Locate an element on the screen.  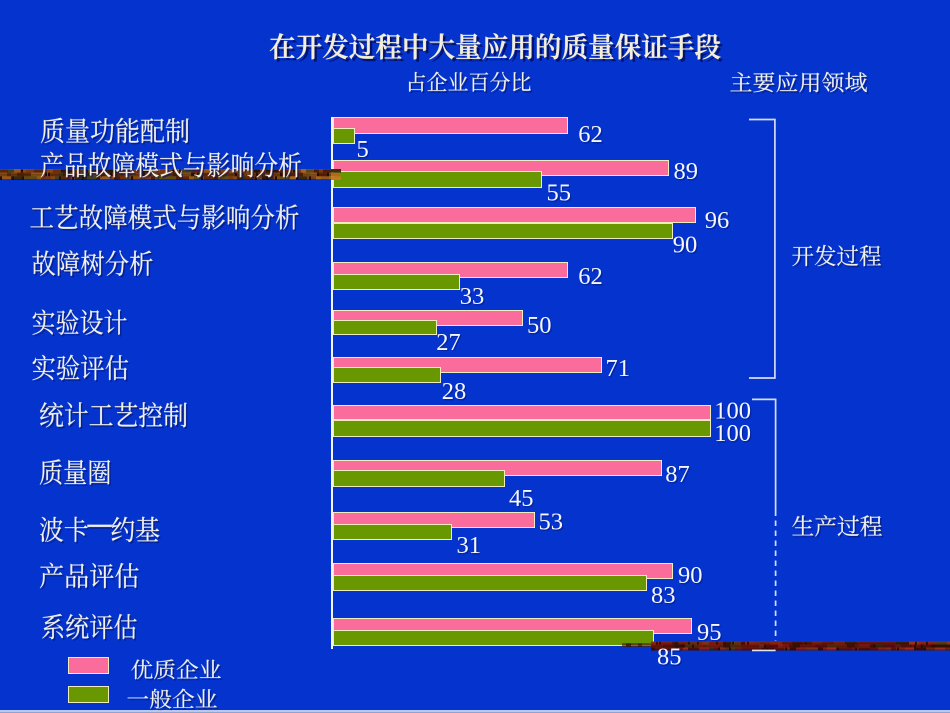
svg-text: 83 is located at coordinates (664, 596).